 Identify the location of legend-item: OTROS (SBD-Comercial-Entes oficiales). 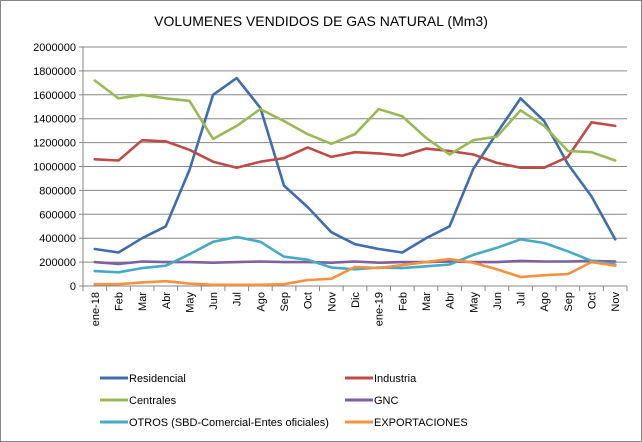
(214, 423).